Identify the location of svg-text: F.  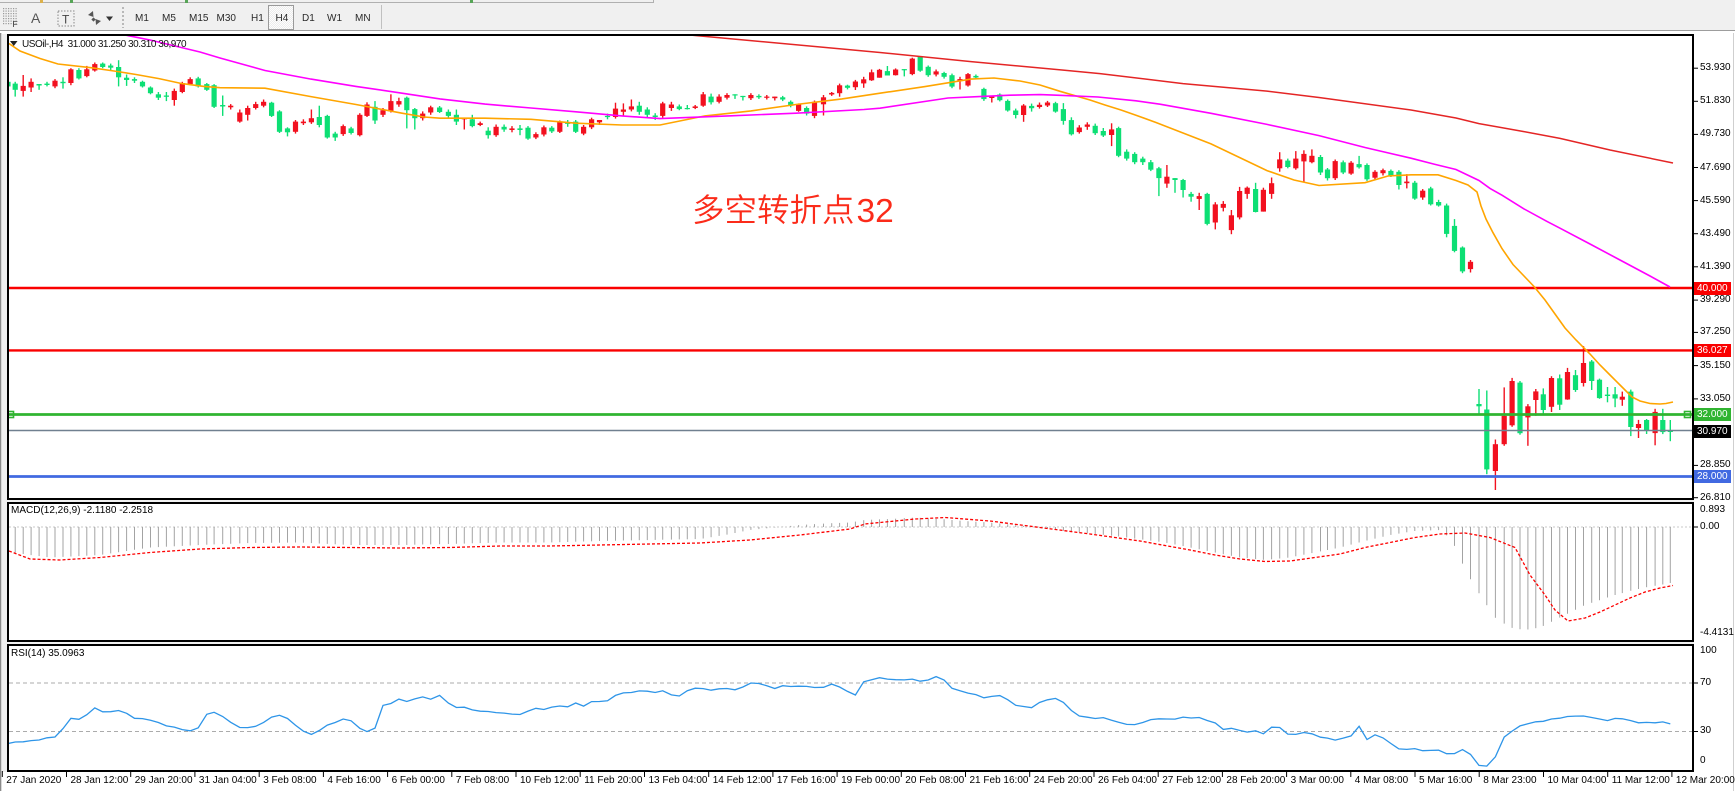
(15, 24).